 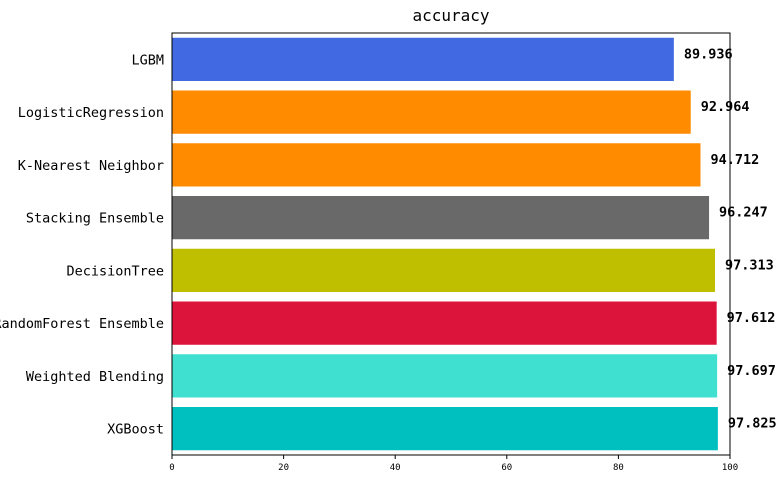 I want to click on category-label-6: Weighted Blending, so click(x=95, y=377).